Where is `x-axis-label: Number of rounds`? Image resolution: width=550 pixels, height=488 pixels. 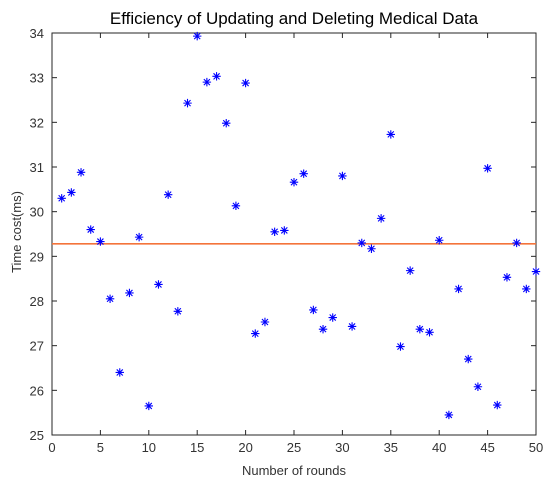
x-axis-label: Number of rounds is located at coordinates (294, 470).